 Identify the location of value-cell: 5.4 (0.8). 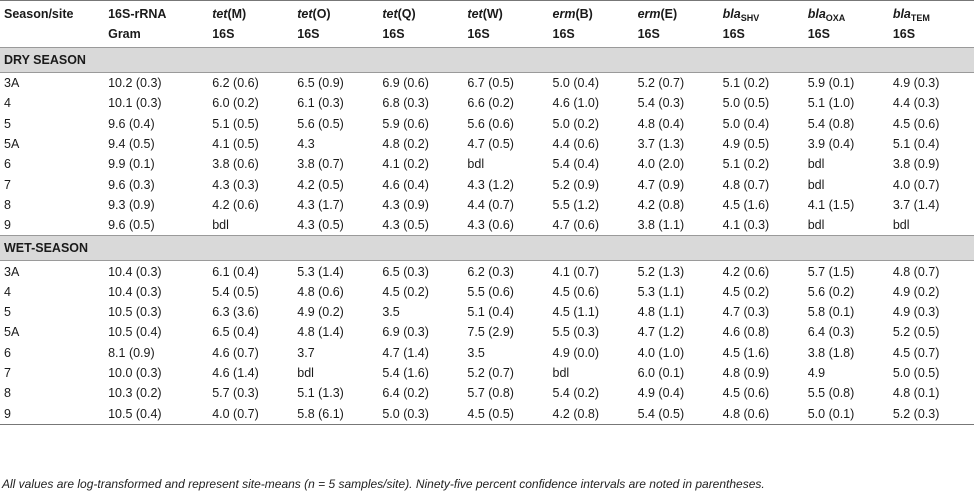
(831, 123).